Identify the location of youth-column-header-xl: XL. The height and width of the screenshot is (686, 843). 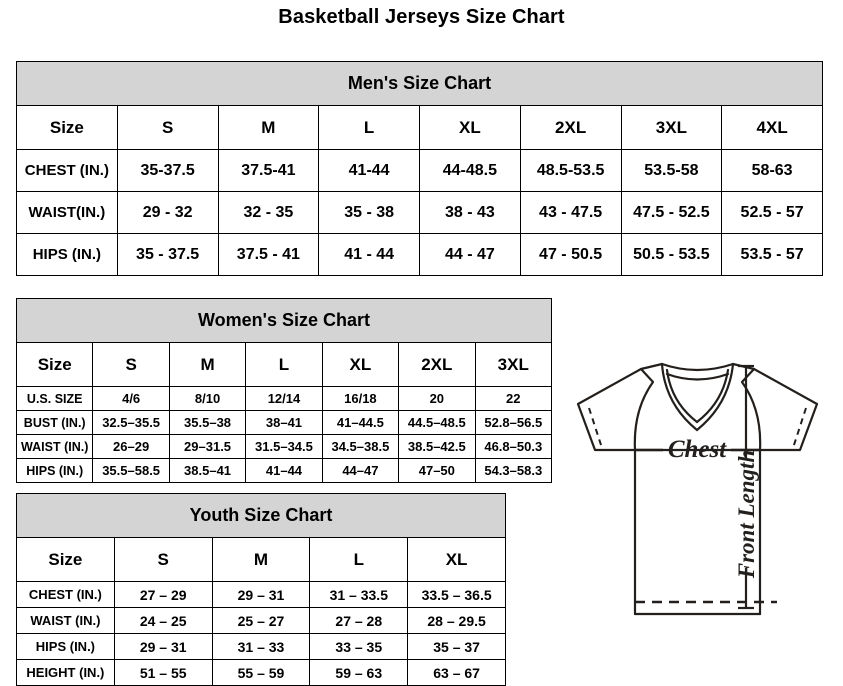
(456, 559).